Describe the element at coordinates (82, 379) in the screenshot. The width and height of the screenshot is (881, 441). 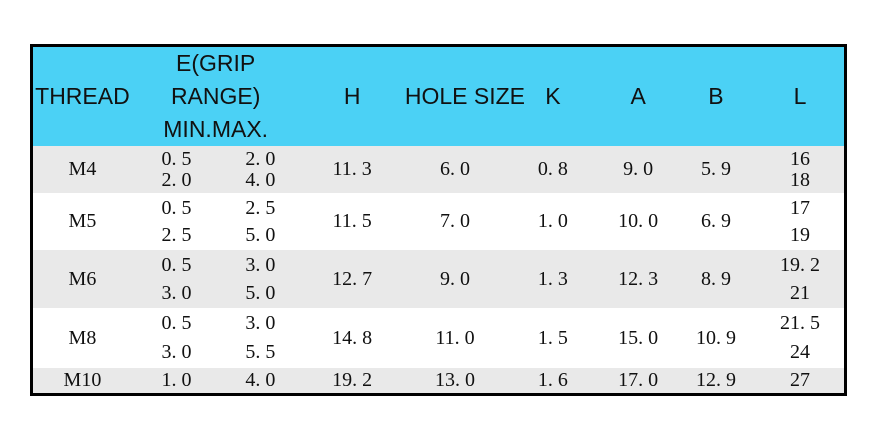
I see `thread-cell: M10` at that location.